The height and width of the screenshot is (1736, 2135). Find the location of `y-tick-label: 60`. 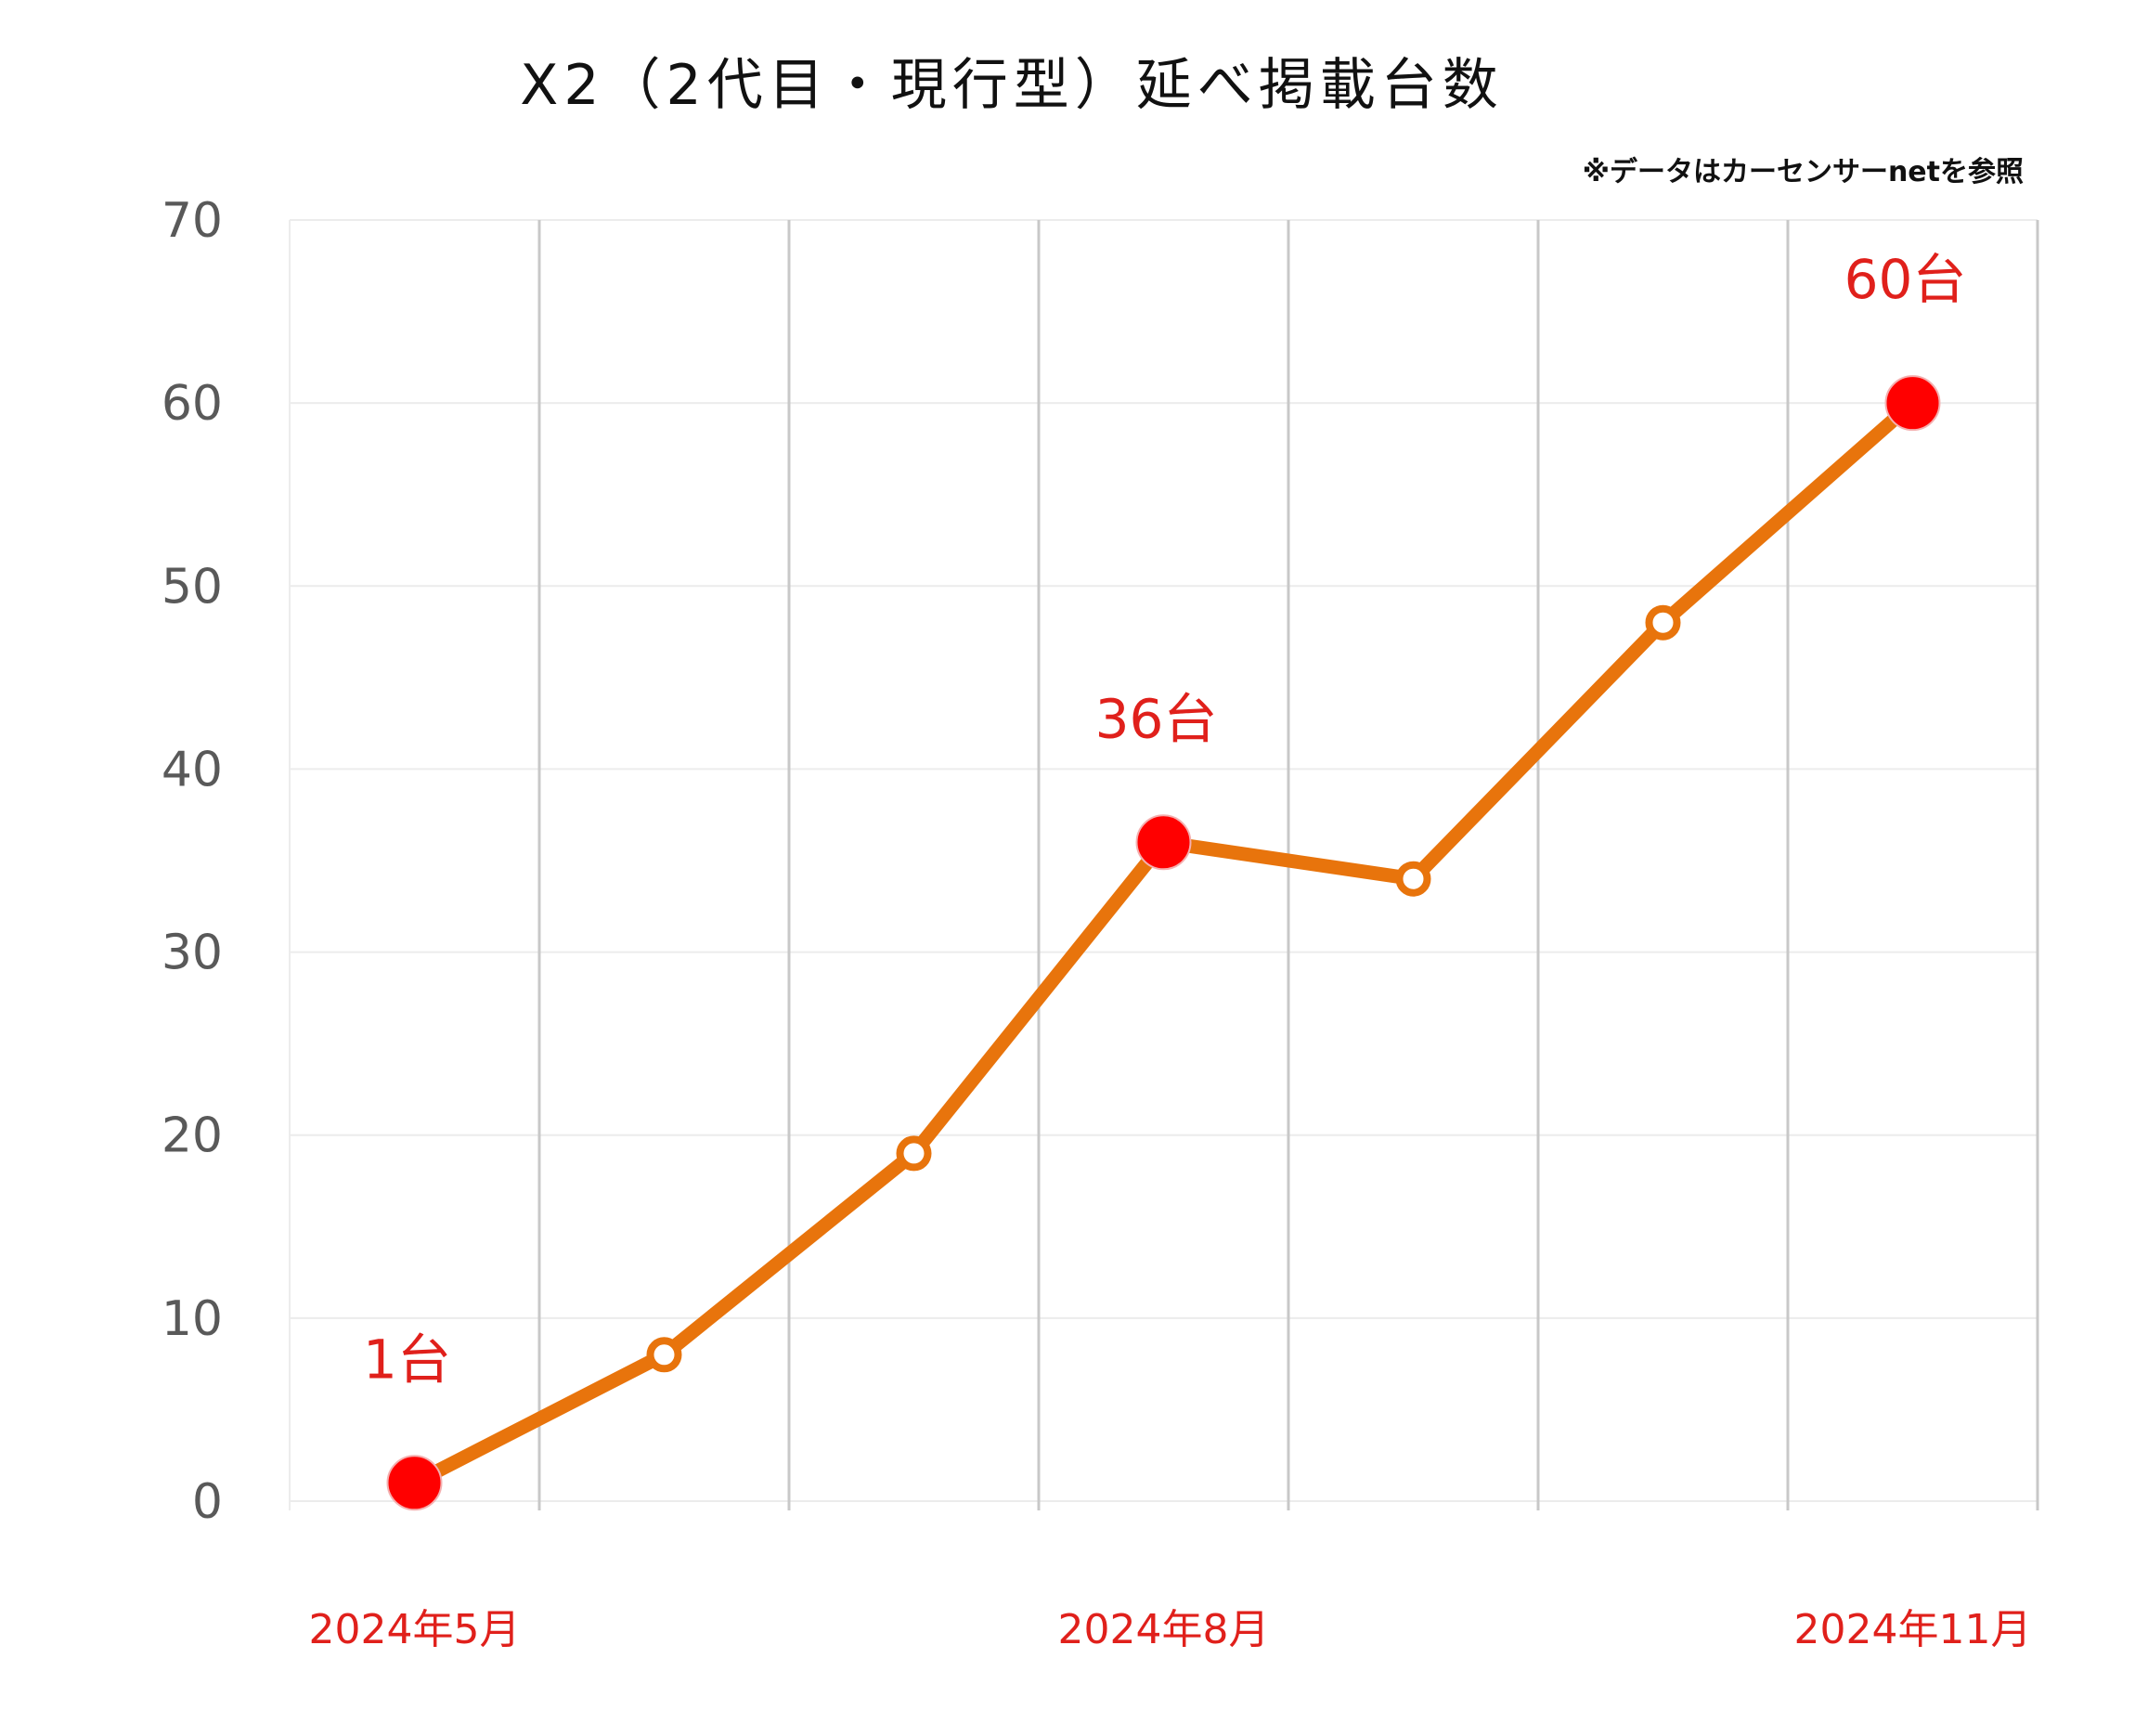

y-tick-label: 60 is located at coordinates (192, 404).